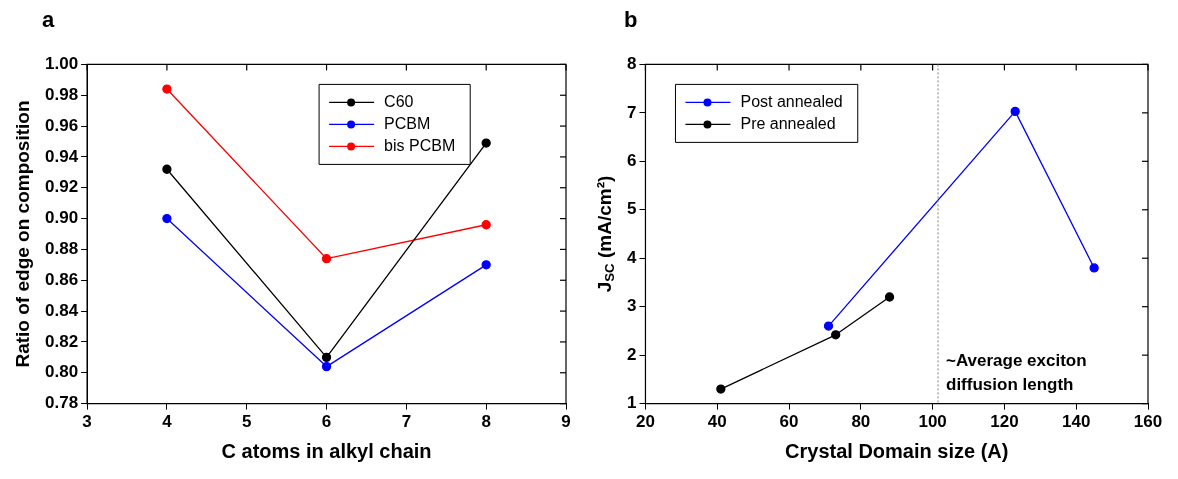  I want to click on x-tick-label: 40, so click(717, 422).